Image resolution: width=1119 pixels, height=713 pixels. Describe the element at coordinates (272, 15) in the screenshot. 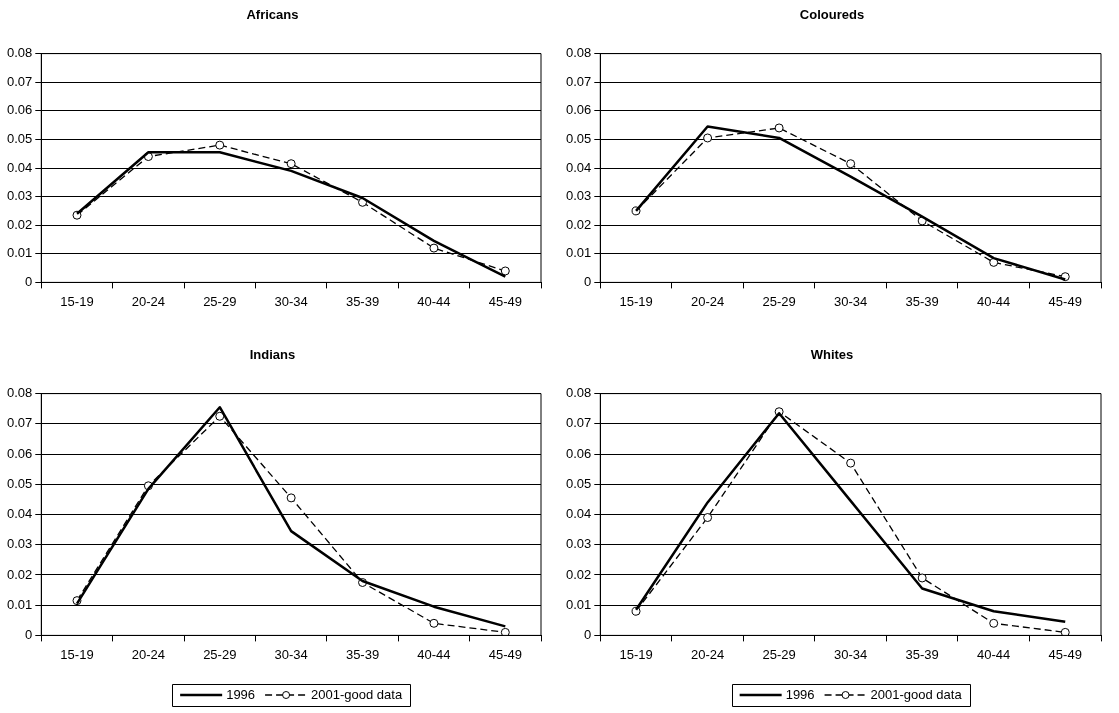

I see `chart-title: Africans` at that location.